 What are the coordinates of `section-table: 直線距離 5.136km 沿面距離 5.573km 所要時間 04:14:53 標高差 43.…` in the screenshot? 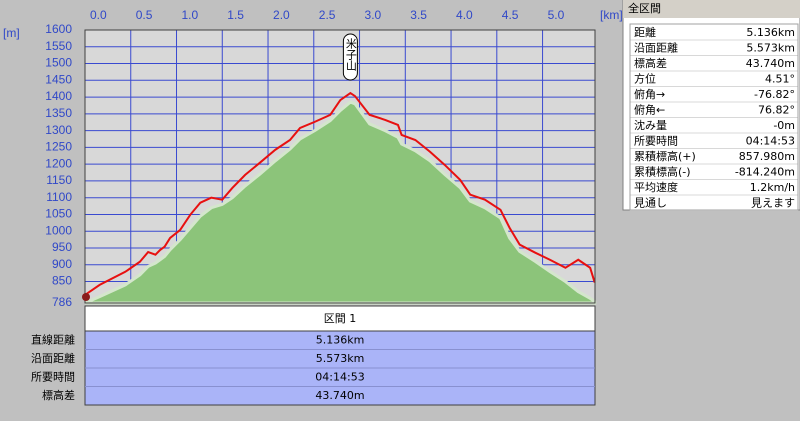 It's located at (313, 367).